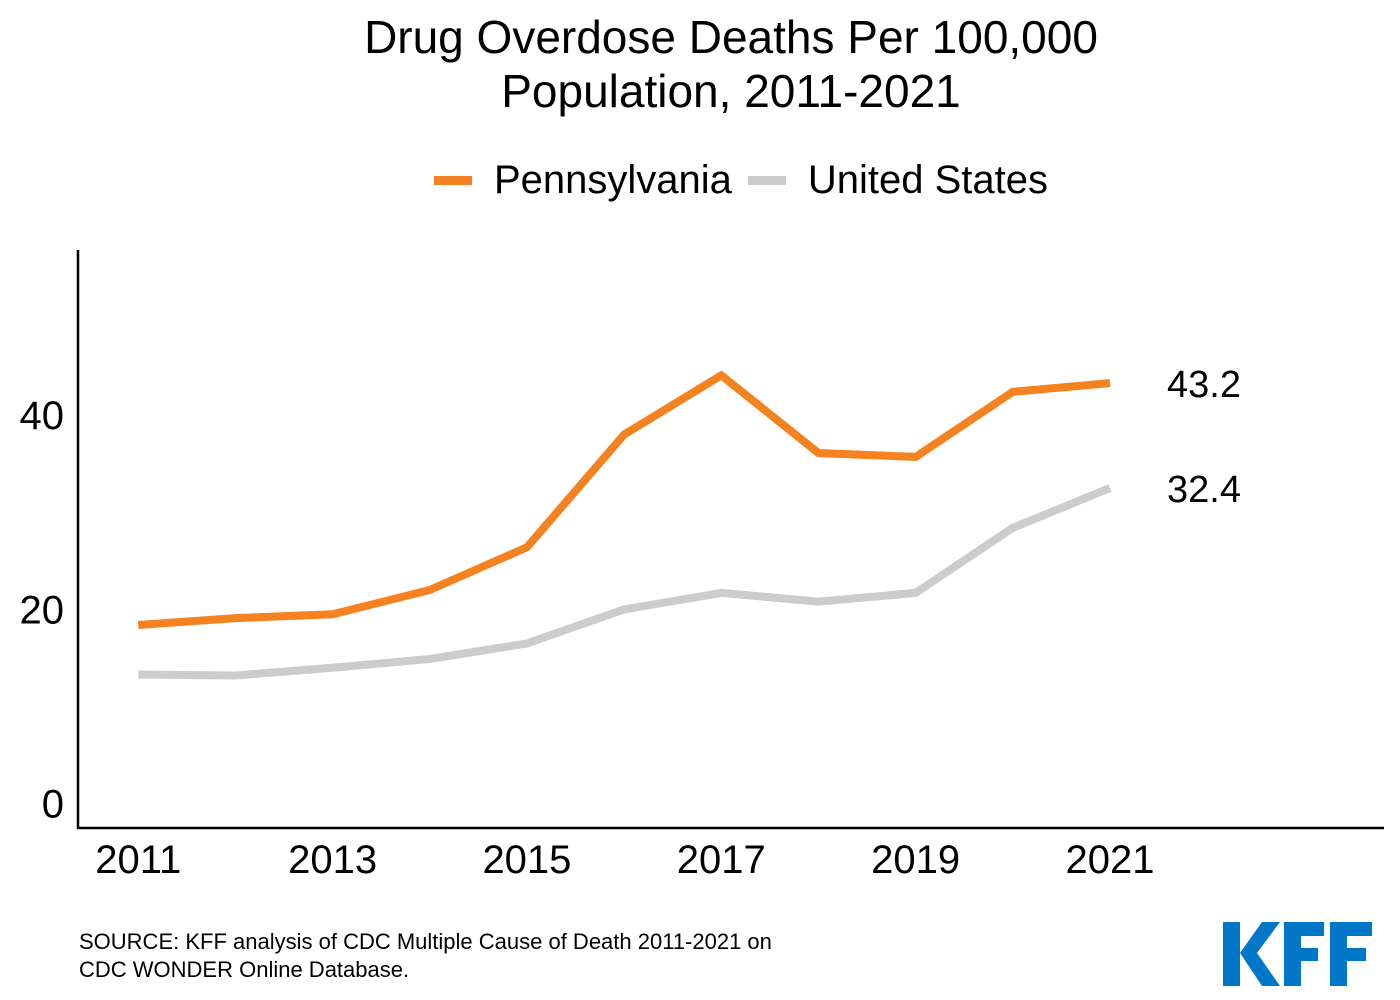  Describe the element at coordinates (928, 180) in the screenshot. I see `legend-label-united-states: United States` at that location.